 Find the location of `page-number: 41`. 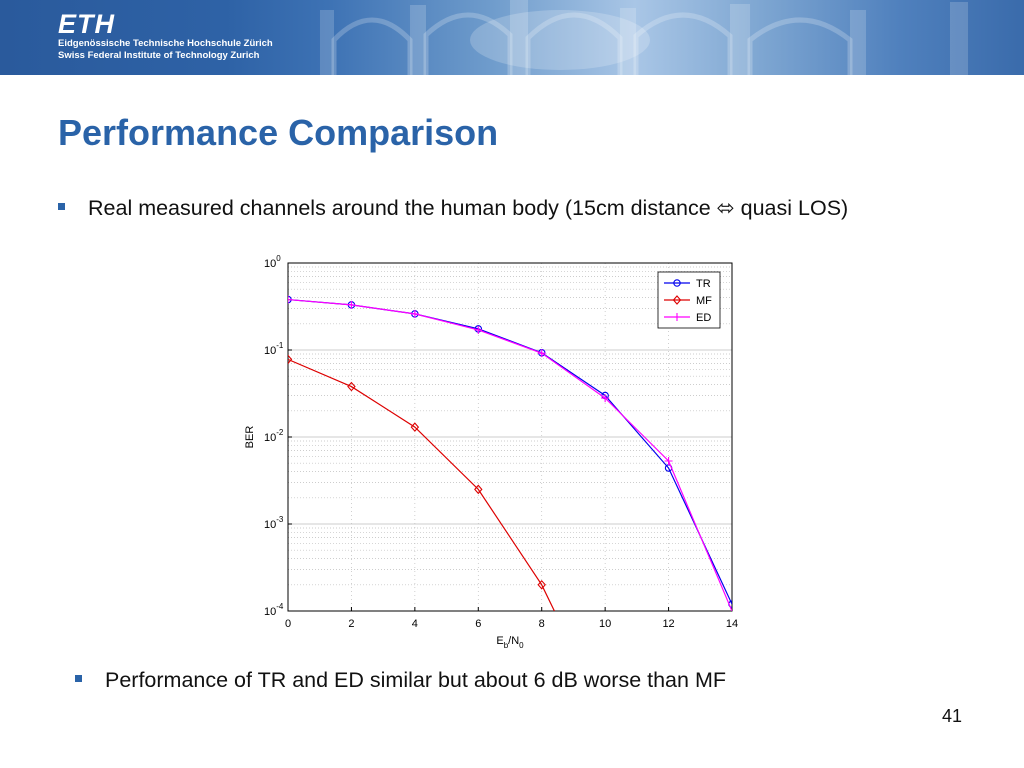

page-number: 41 is located at coordinates (951, 716).